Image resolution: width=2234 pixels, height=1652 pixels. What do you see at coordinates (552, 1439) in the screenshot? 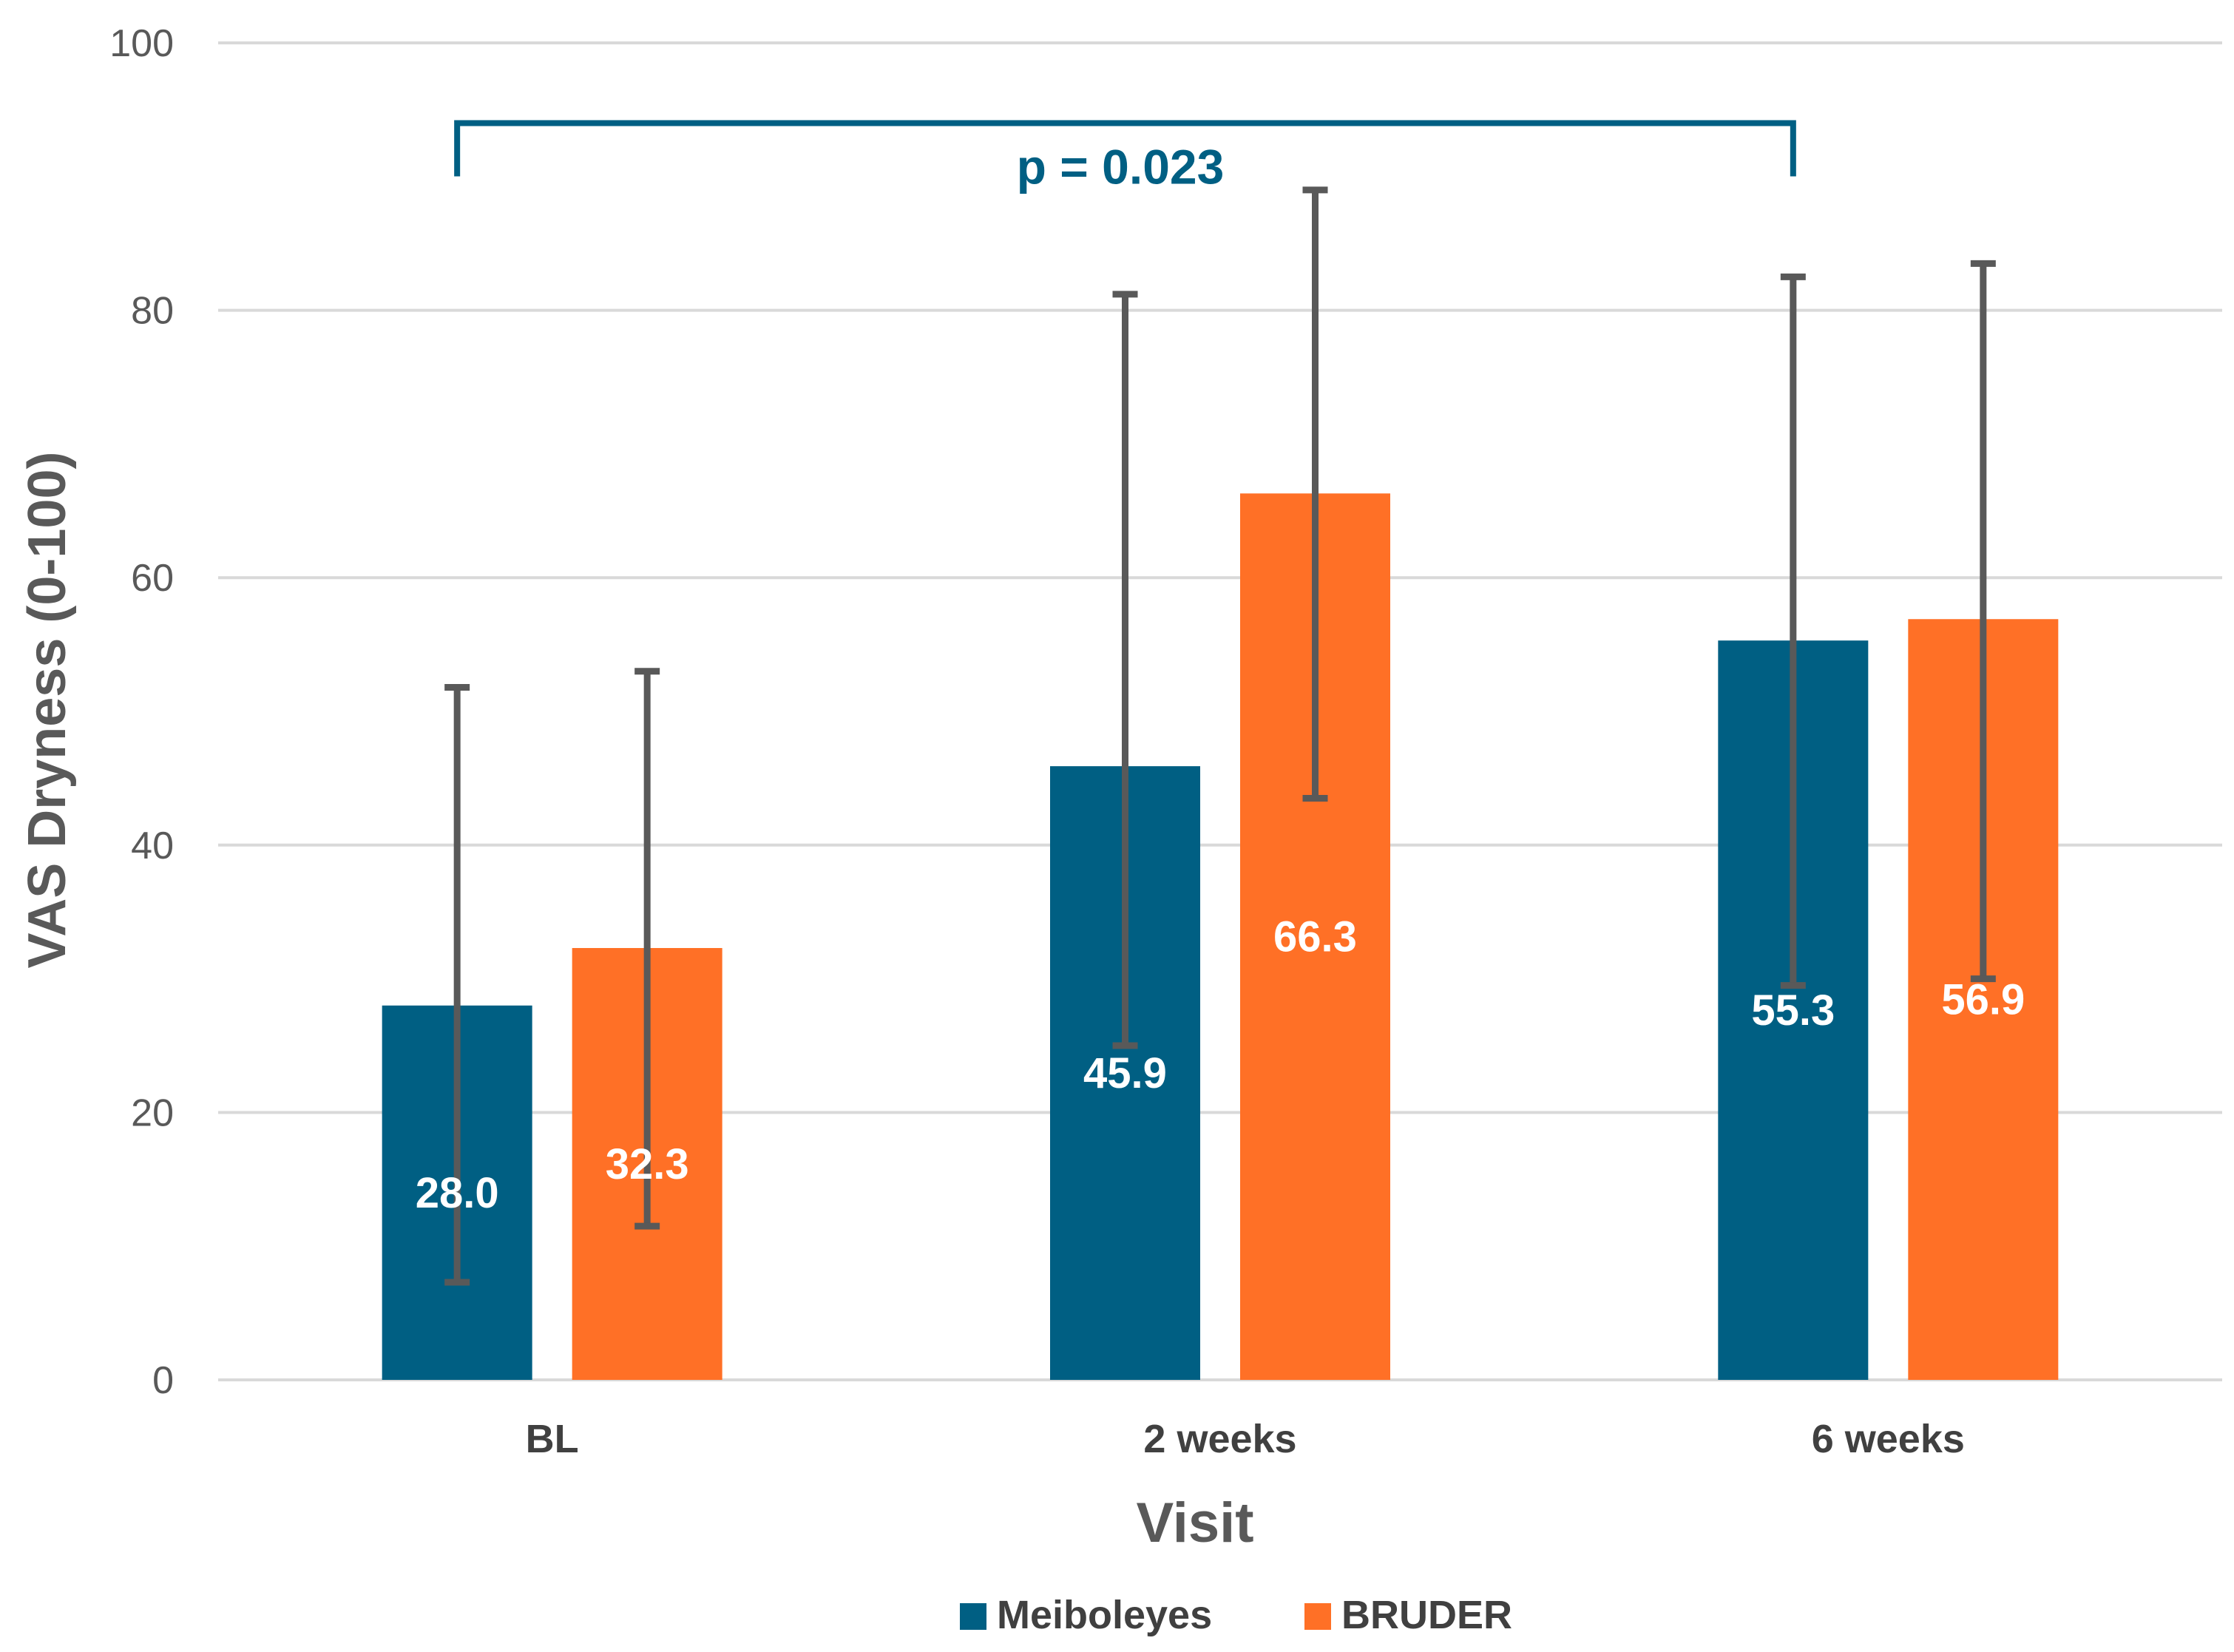
I see `x-tick-0: BL` at bounding box center [552, 1439].